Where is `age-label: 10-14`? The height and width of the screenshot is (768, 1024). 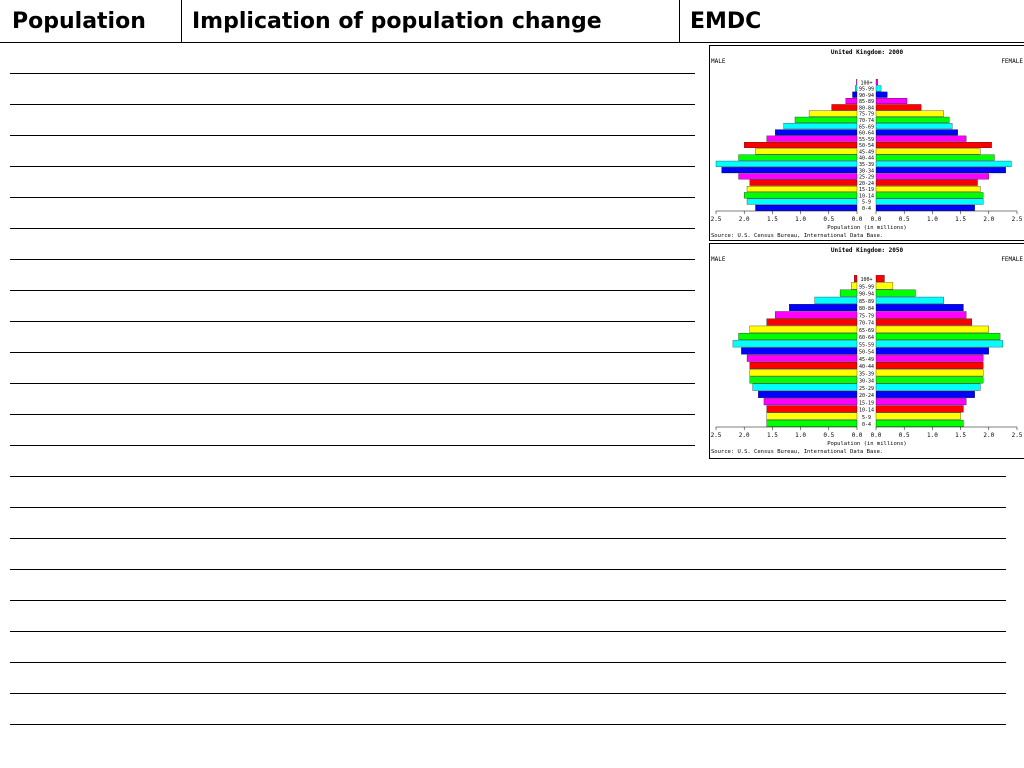
age-label: 10-14 is located at coordinates (866, 196).